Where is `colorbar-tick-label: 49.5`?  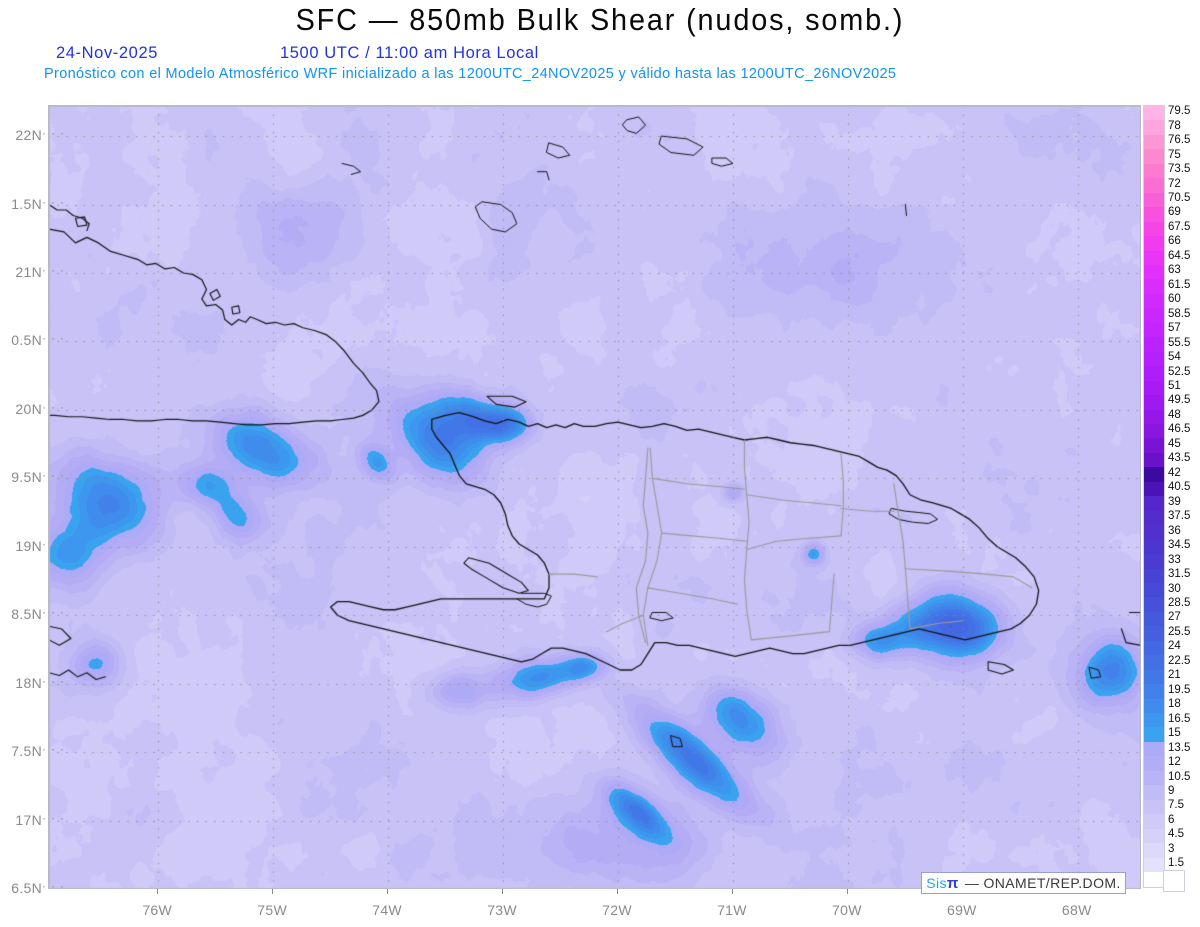 colorbar-tick-label: 49.5 is located at coordinates (1179, 400).